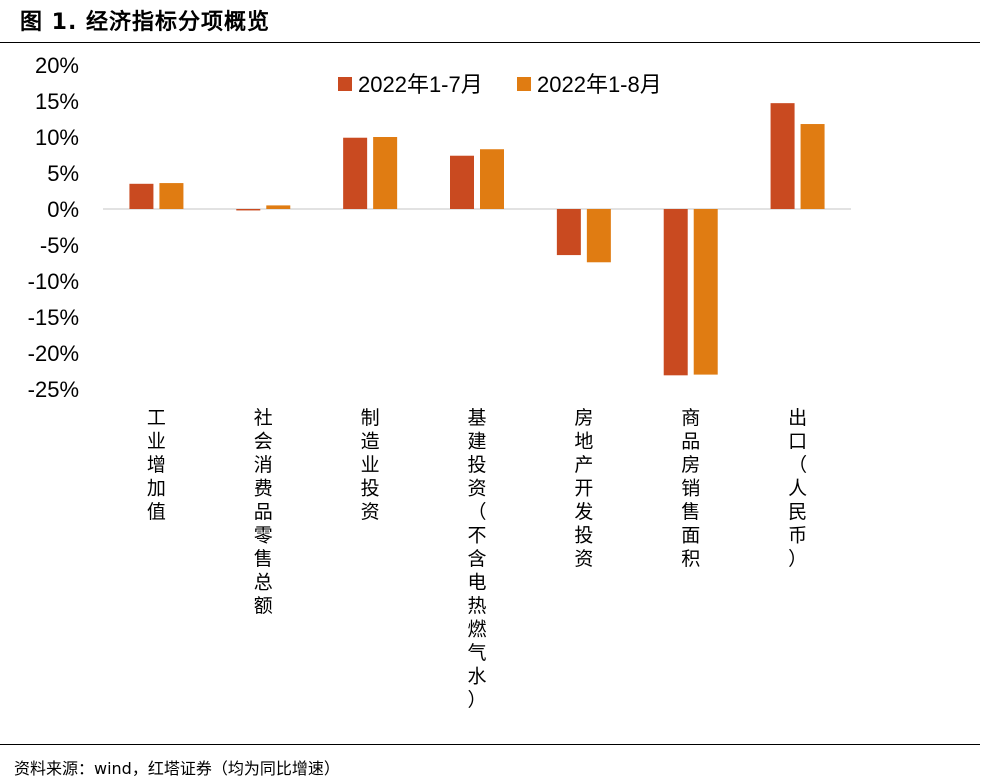  Describe the element at coordinates (420, 84) in the screenshot. I see `legend-label: 2022年1-7月` at that location.